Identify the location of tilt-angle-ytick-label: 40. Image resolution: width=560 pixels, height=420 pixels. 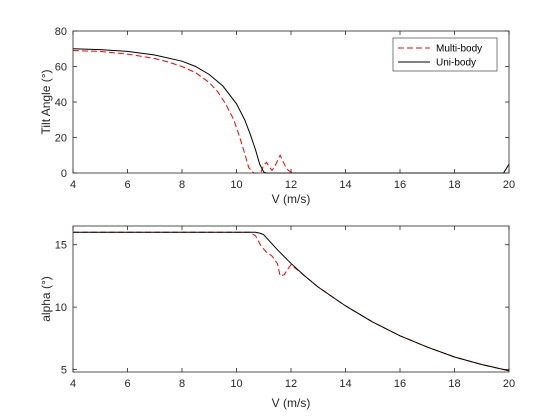
(61, 103).